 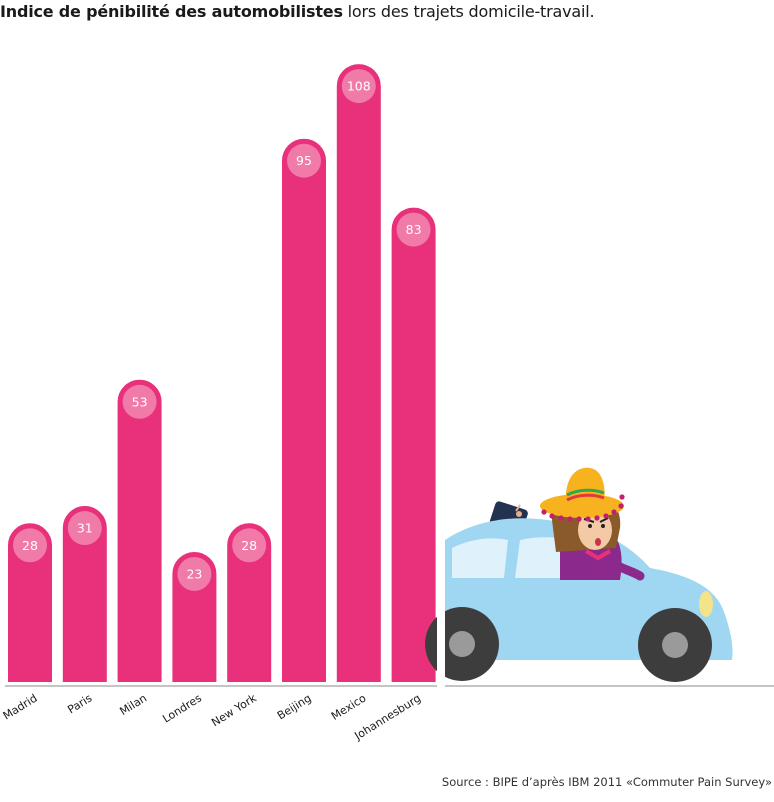 What do you see at coordinates (579, 578) in the screenshot?
I see `car-icon` at bounding box center [579, 578].